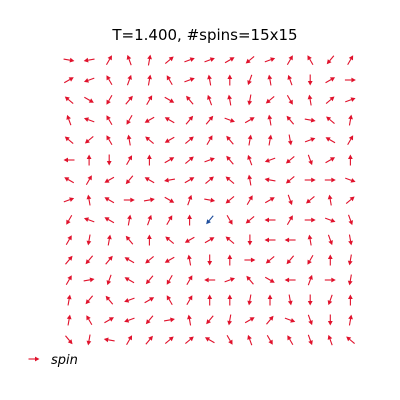  What do you see at coordinates (204, 35) in the screenshot?
I see `chart-title: T=1.400, #spins=15x15` at bounding box center [204, 35].